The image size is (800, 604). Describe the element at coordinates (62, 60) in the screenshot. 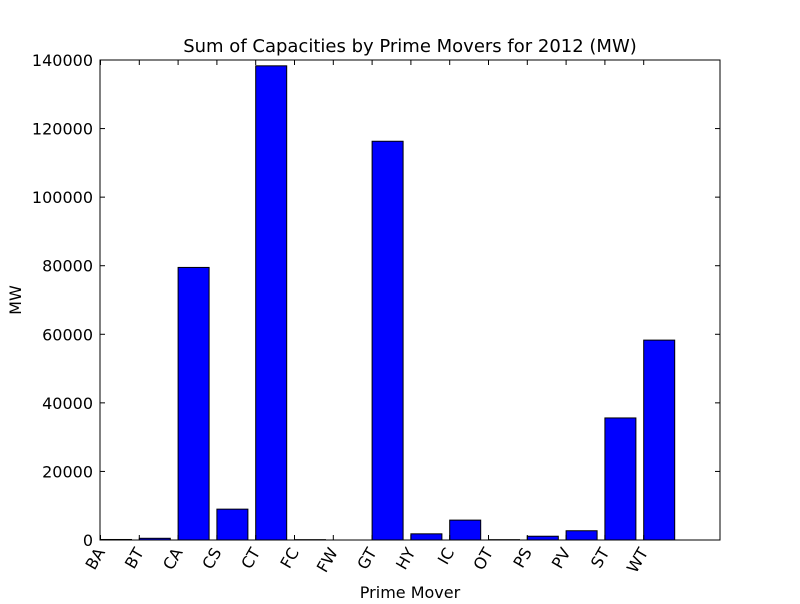

I see `y-tick-label: 140000` at that location.